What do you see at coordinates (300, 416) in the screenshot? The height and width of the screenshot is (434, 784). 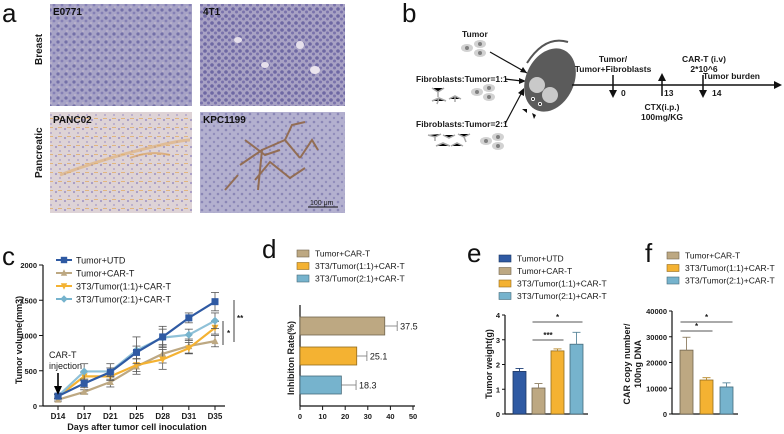 I see `x-tick-label: 0` at bounding box center [300, 416].